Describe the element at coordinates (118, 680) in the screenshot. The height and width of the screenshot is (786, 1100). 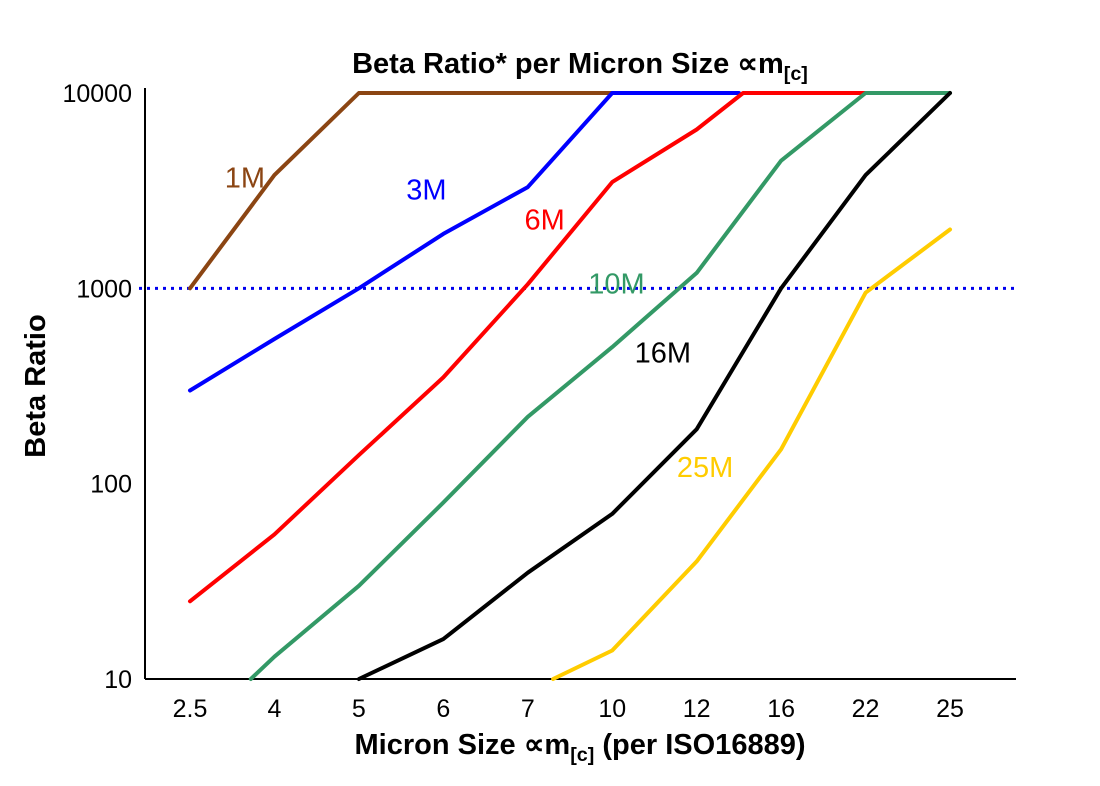
I see `y-tick-label-10: 10` at that location.